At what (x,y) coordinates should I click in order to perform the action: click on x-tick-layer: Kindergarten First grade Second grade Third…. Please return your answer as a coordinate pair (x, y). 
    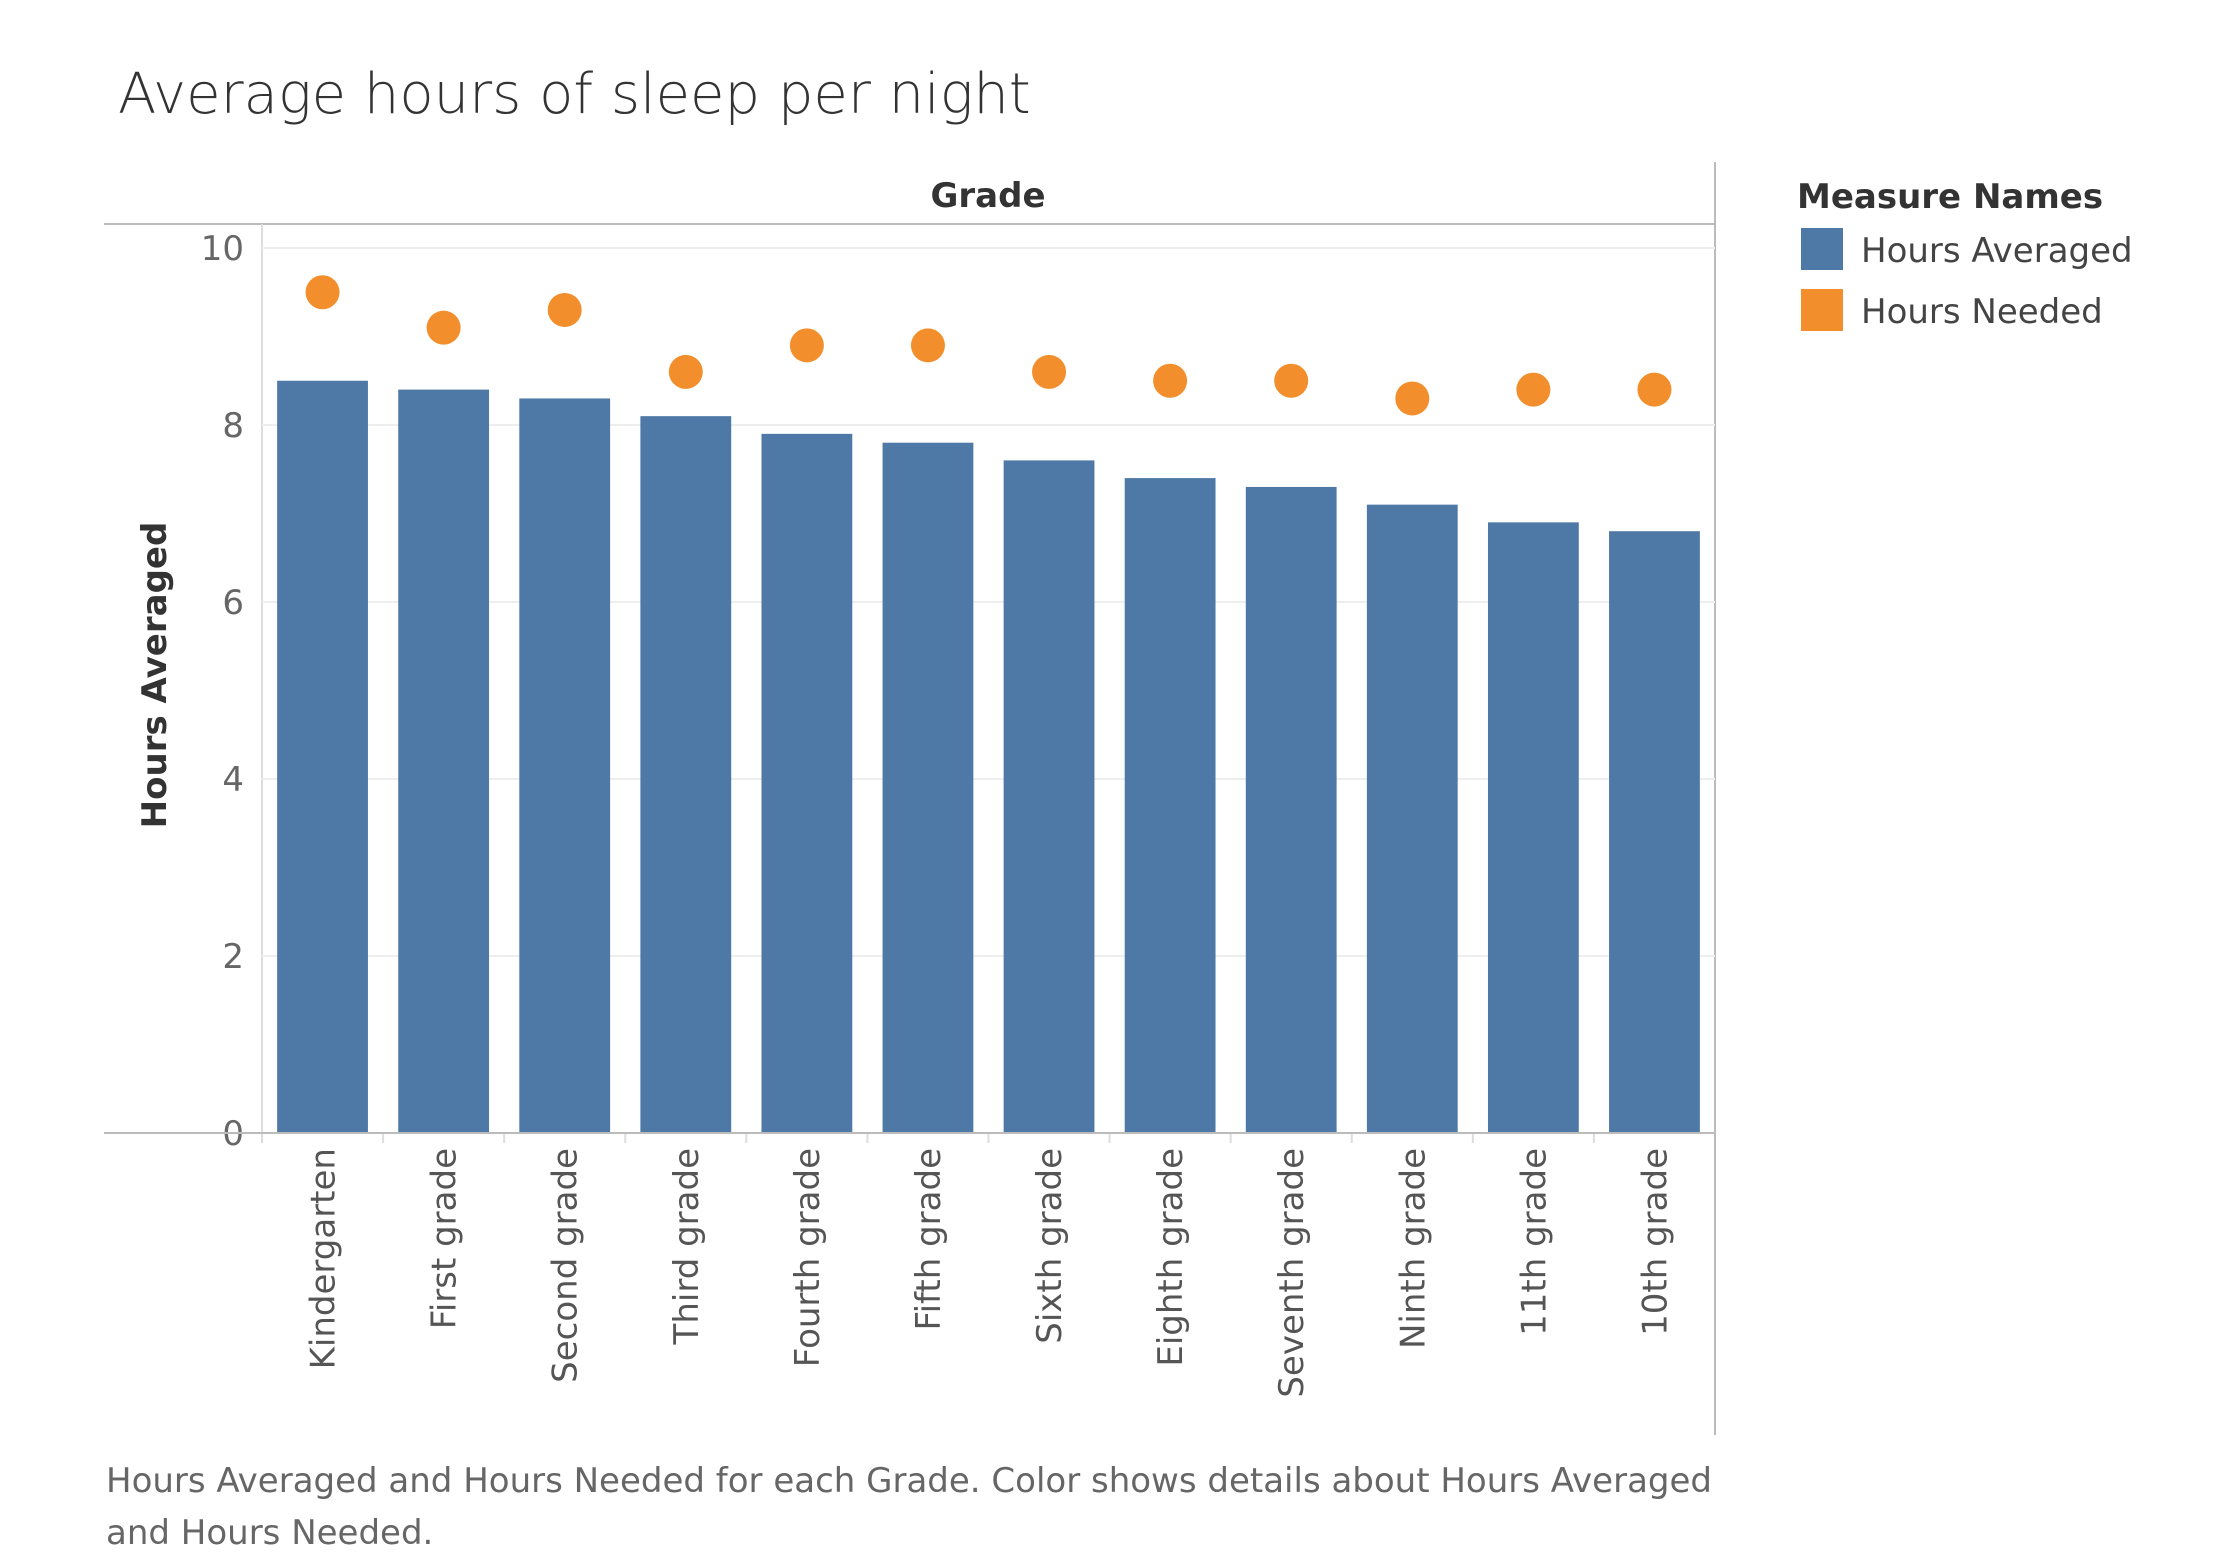
    Looking at the image, I should click on (968, 1265).